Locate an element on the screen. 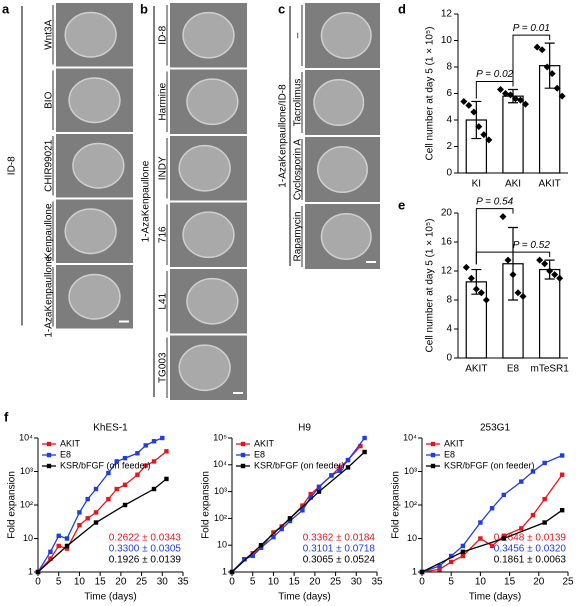 Image resolution: width=582 pixels, height=606 pixels. x-tick-label: 20 is located at coordinates (121, 582).